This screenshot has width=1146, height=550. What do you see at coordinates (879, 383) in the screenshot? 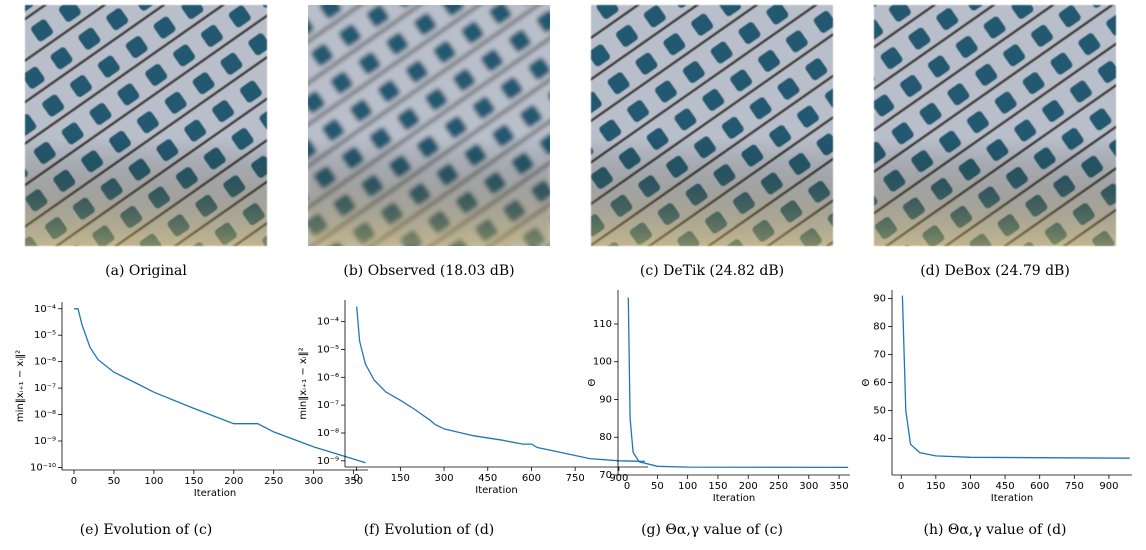
I see `y-tick-label: 60` at bounding box center [879, 383].